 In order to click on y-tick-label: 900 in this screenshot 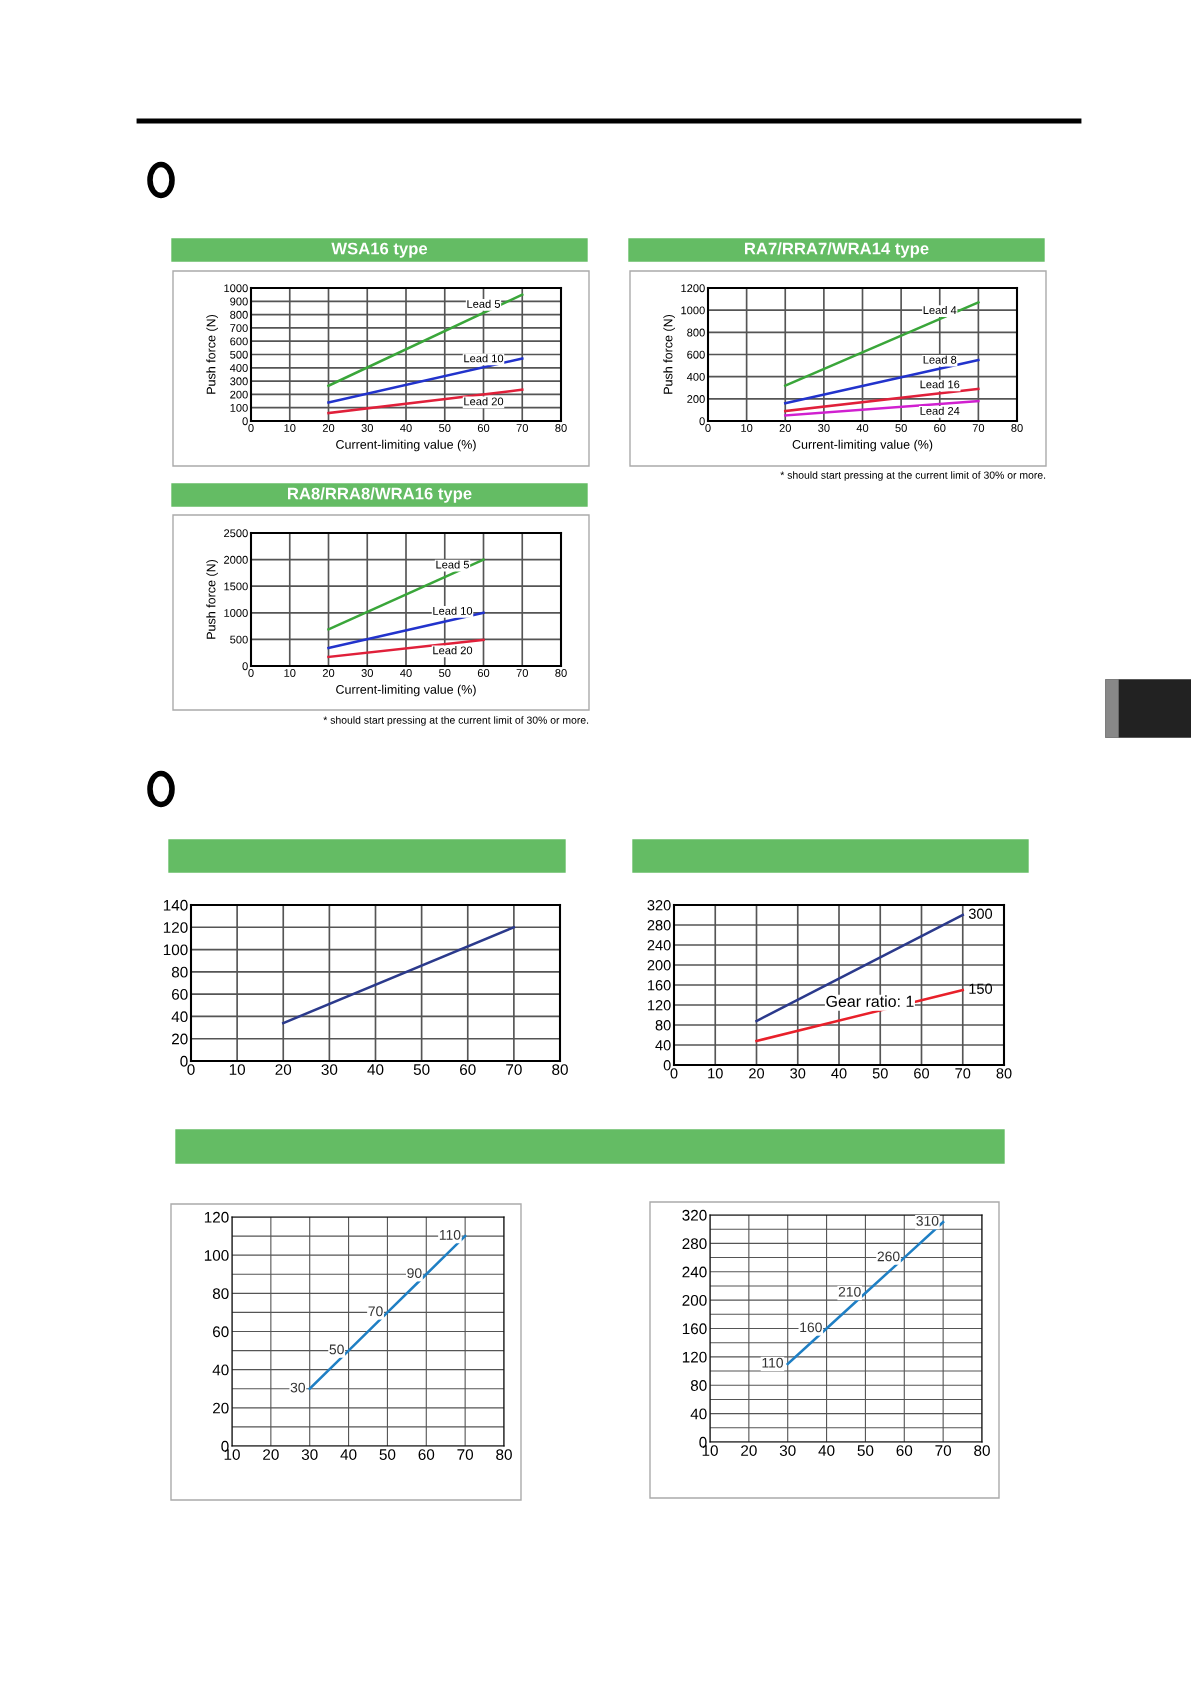, I will do `click(239, 301)`.